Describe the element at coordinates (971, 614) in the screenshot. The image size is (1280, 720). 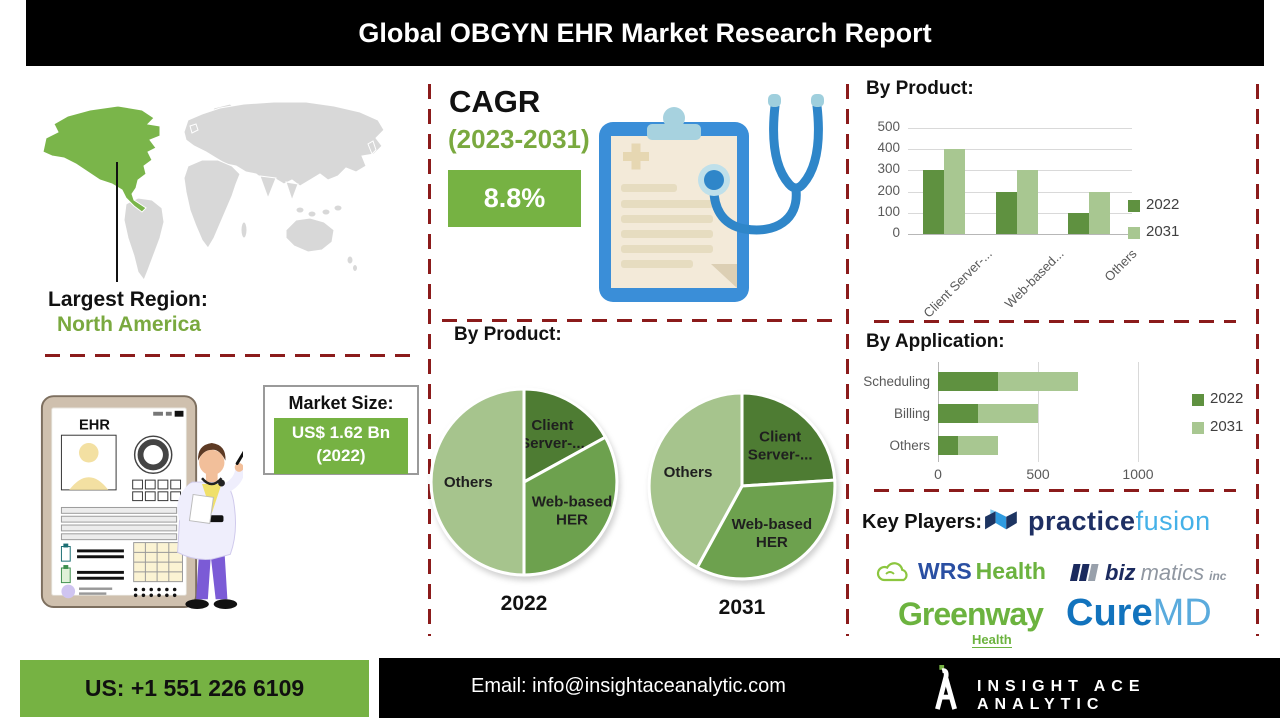
I see `greenway-word1: Greenway` at that location.